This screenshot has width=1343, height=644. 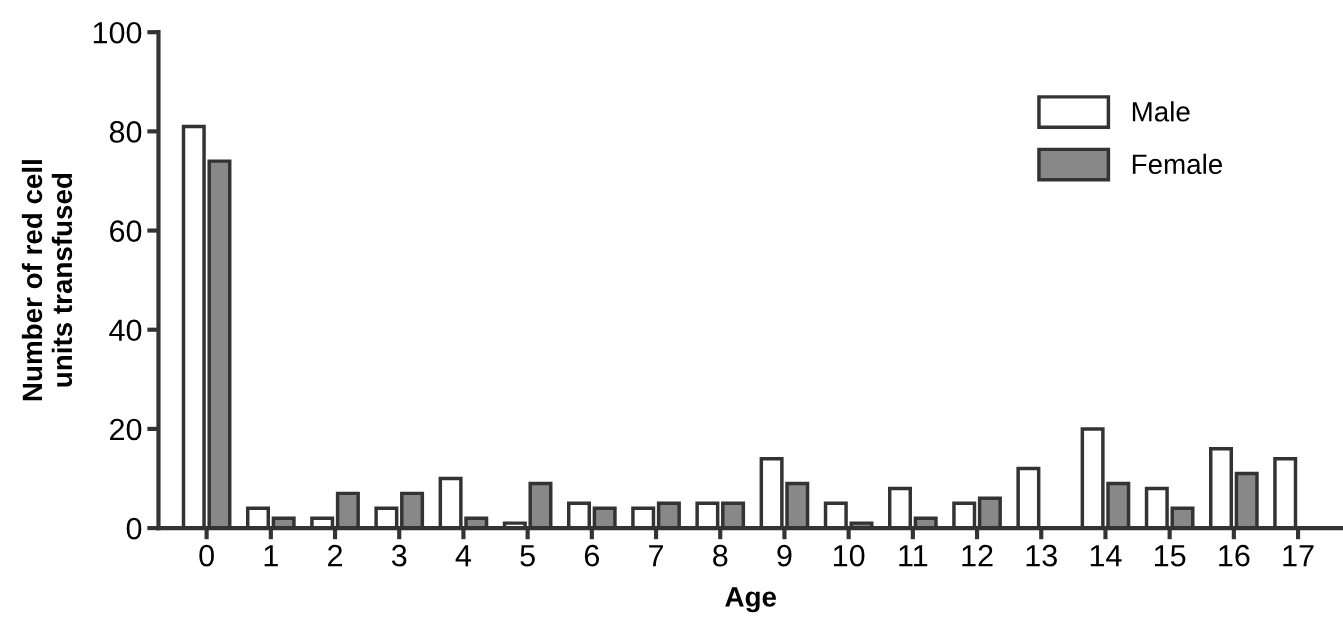 I want to click on x-tick-label: 1, so click(x=271, y=556).